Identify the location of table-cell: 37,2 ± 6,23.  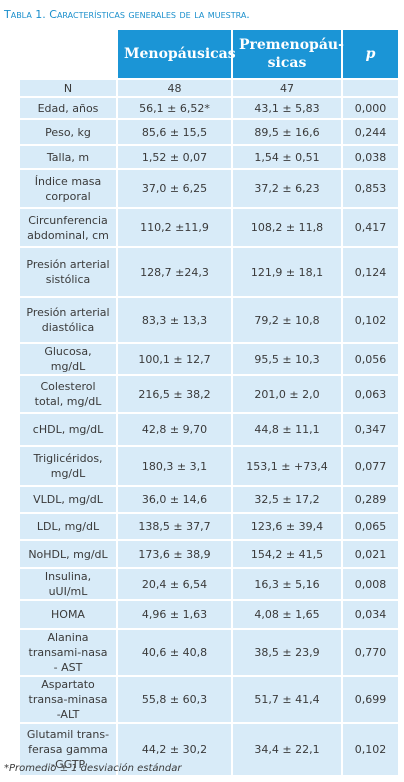
(287, 188).